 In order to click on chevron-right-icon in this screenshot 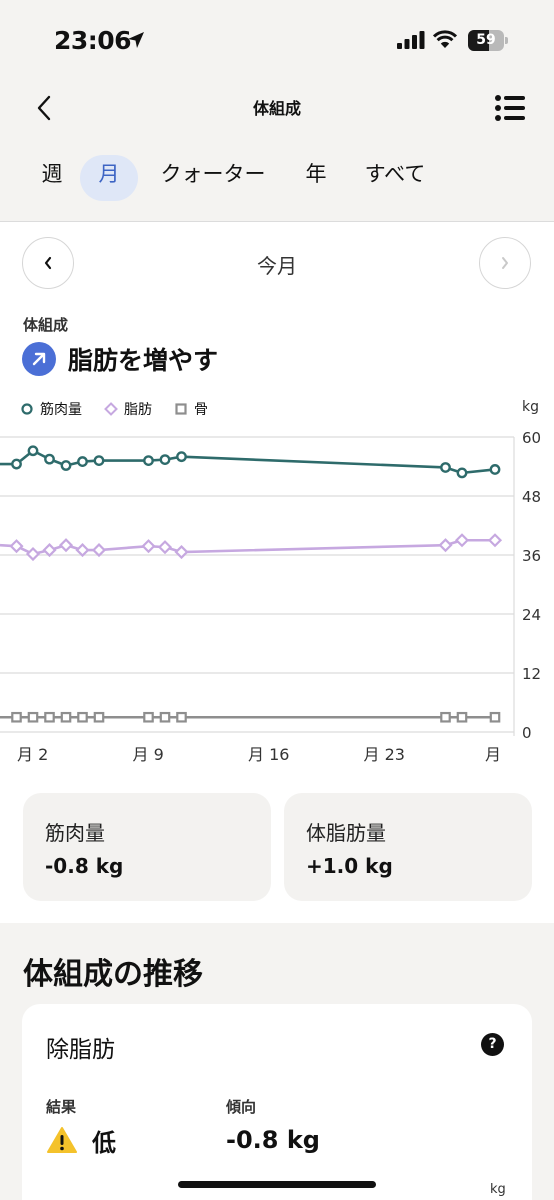, I will do `click(505, 263)`.